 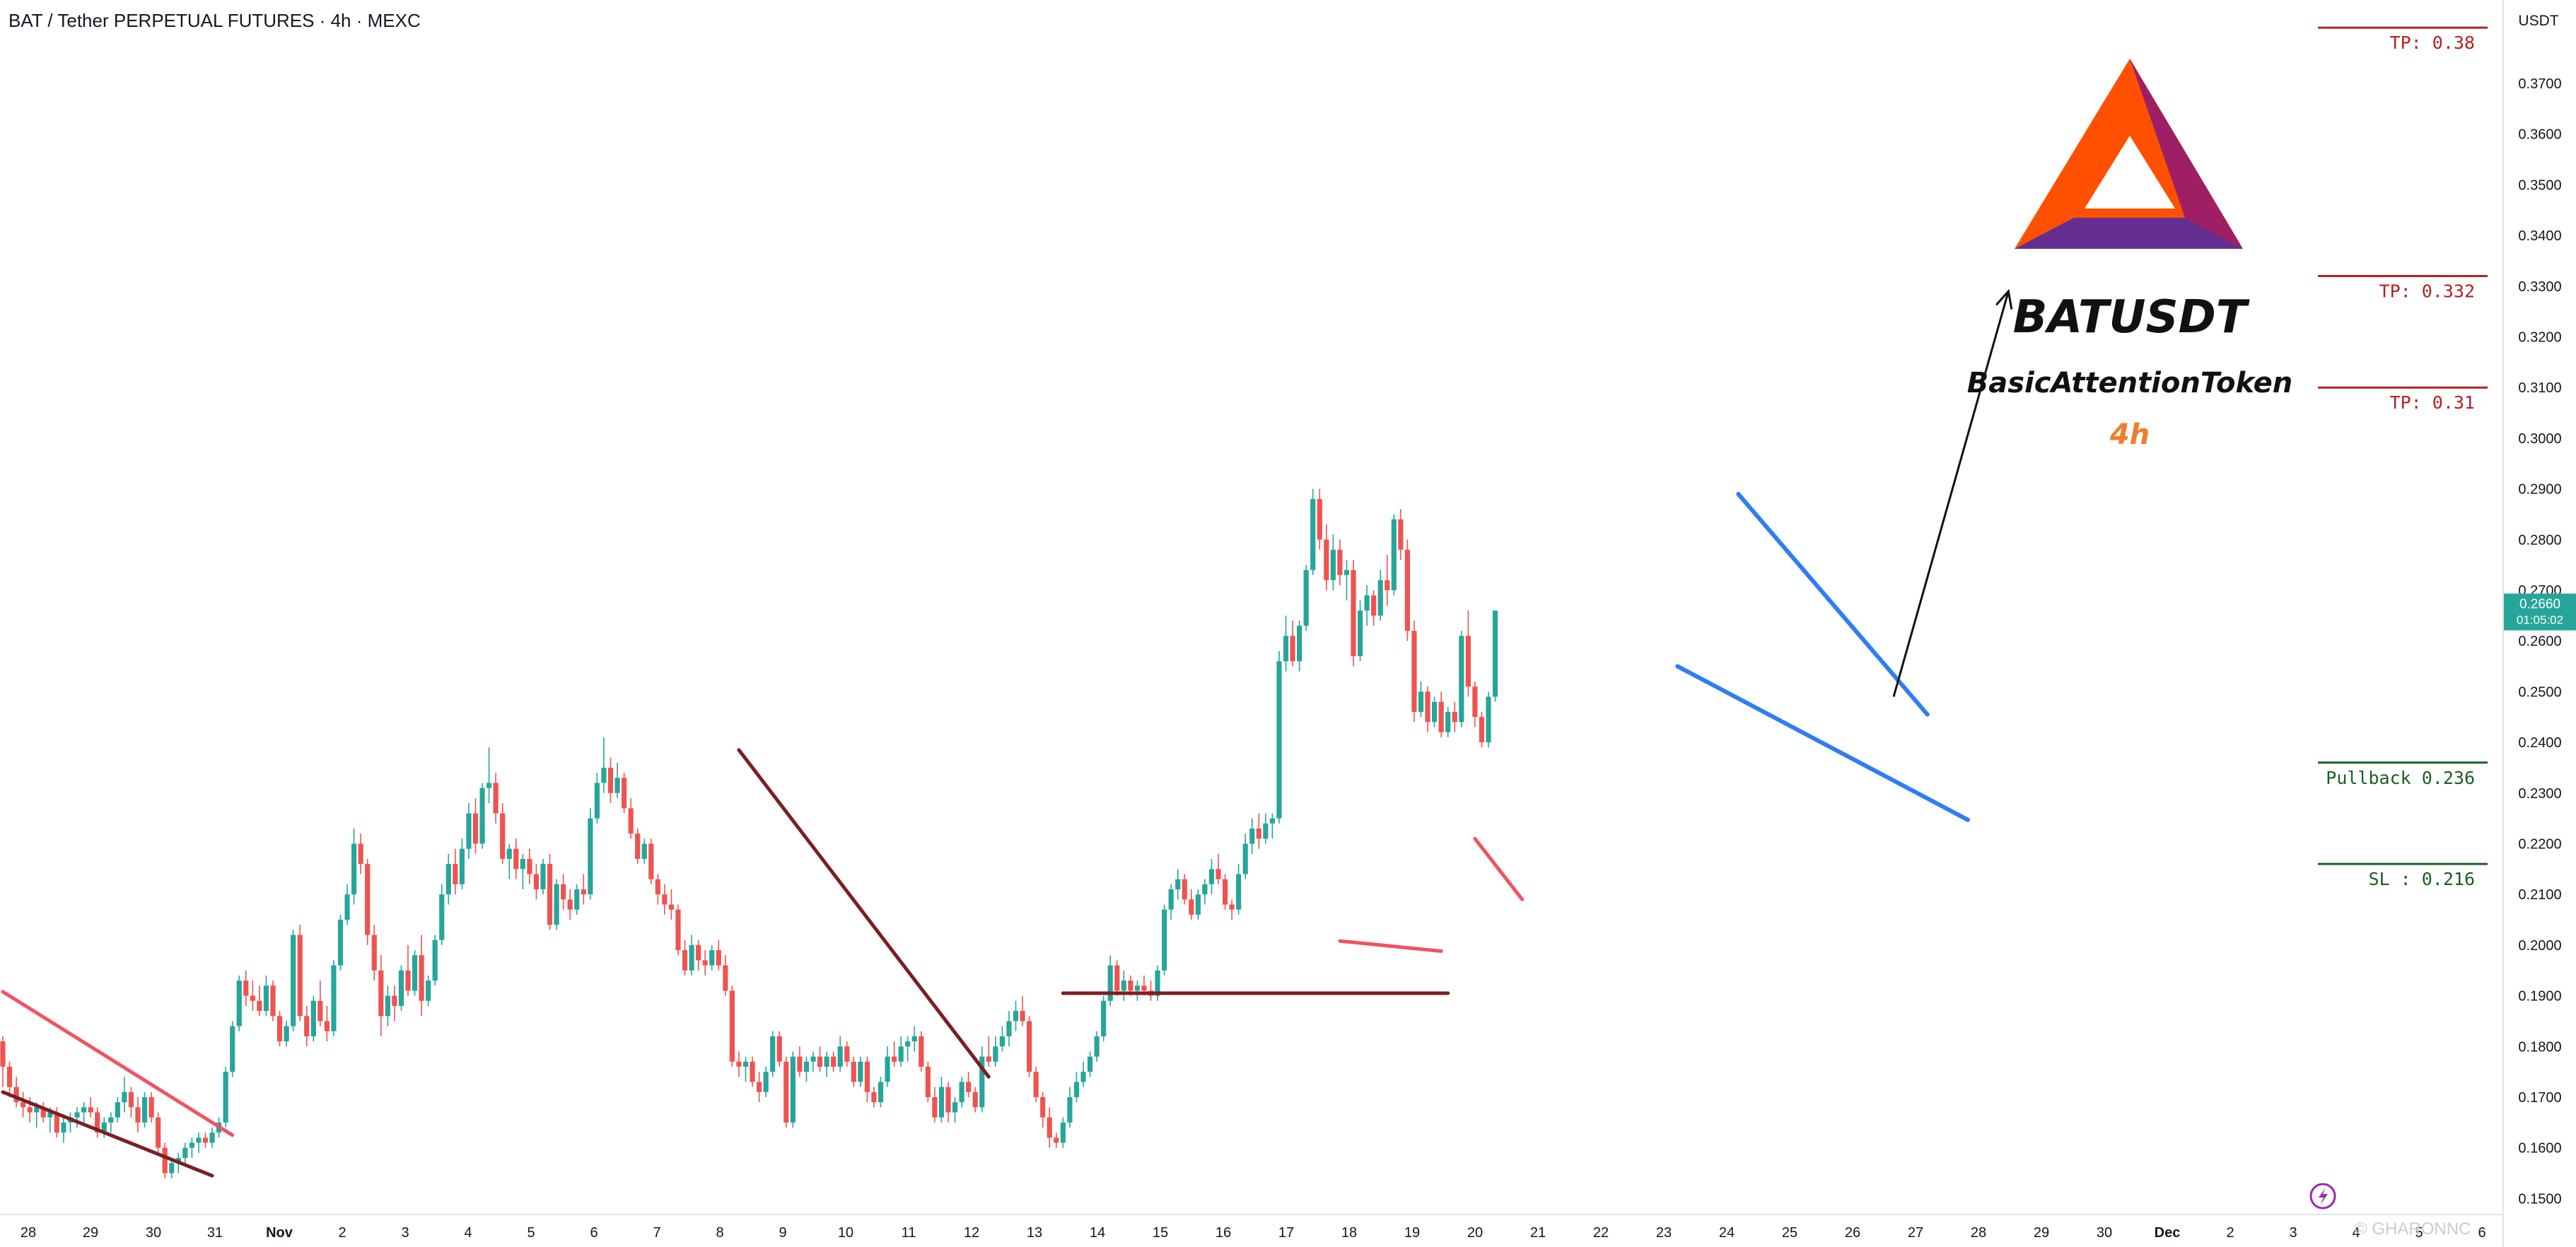 I want to click on price-tick-label: 0.1600, so click(x=2539, y=1149).